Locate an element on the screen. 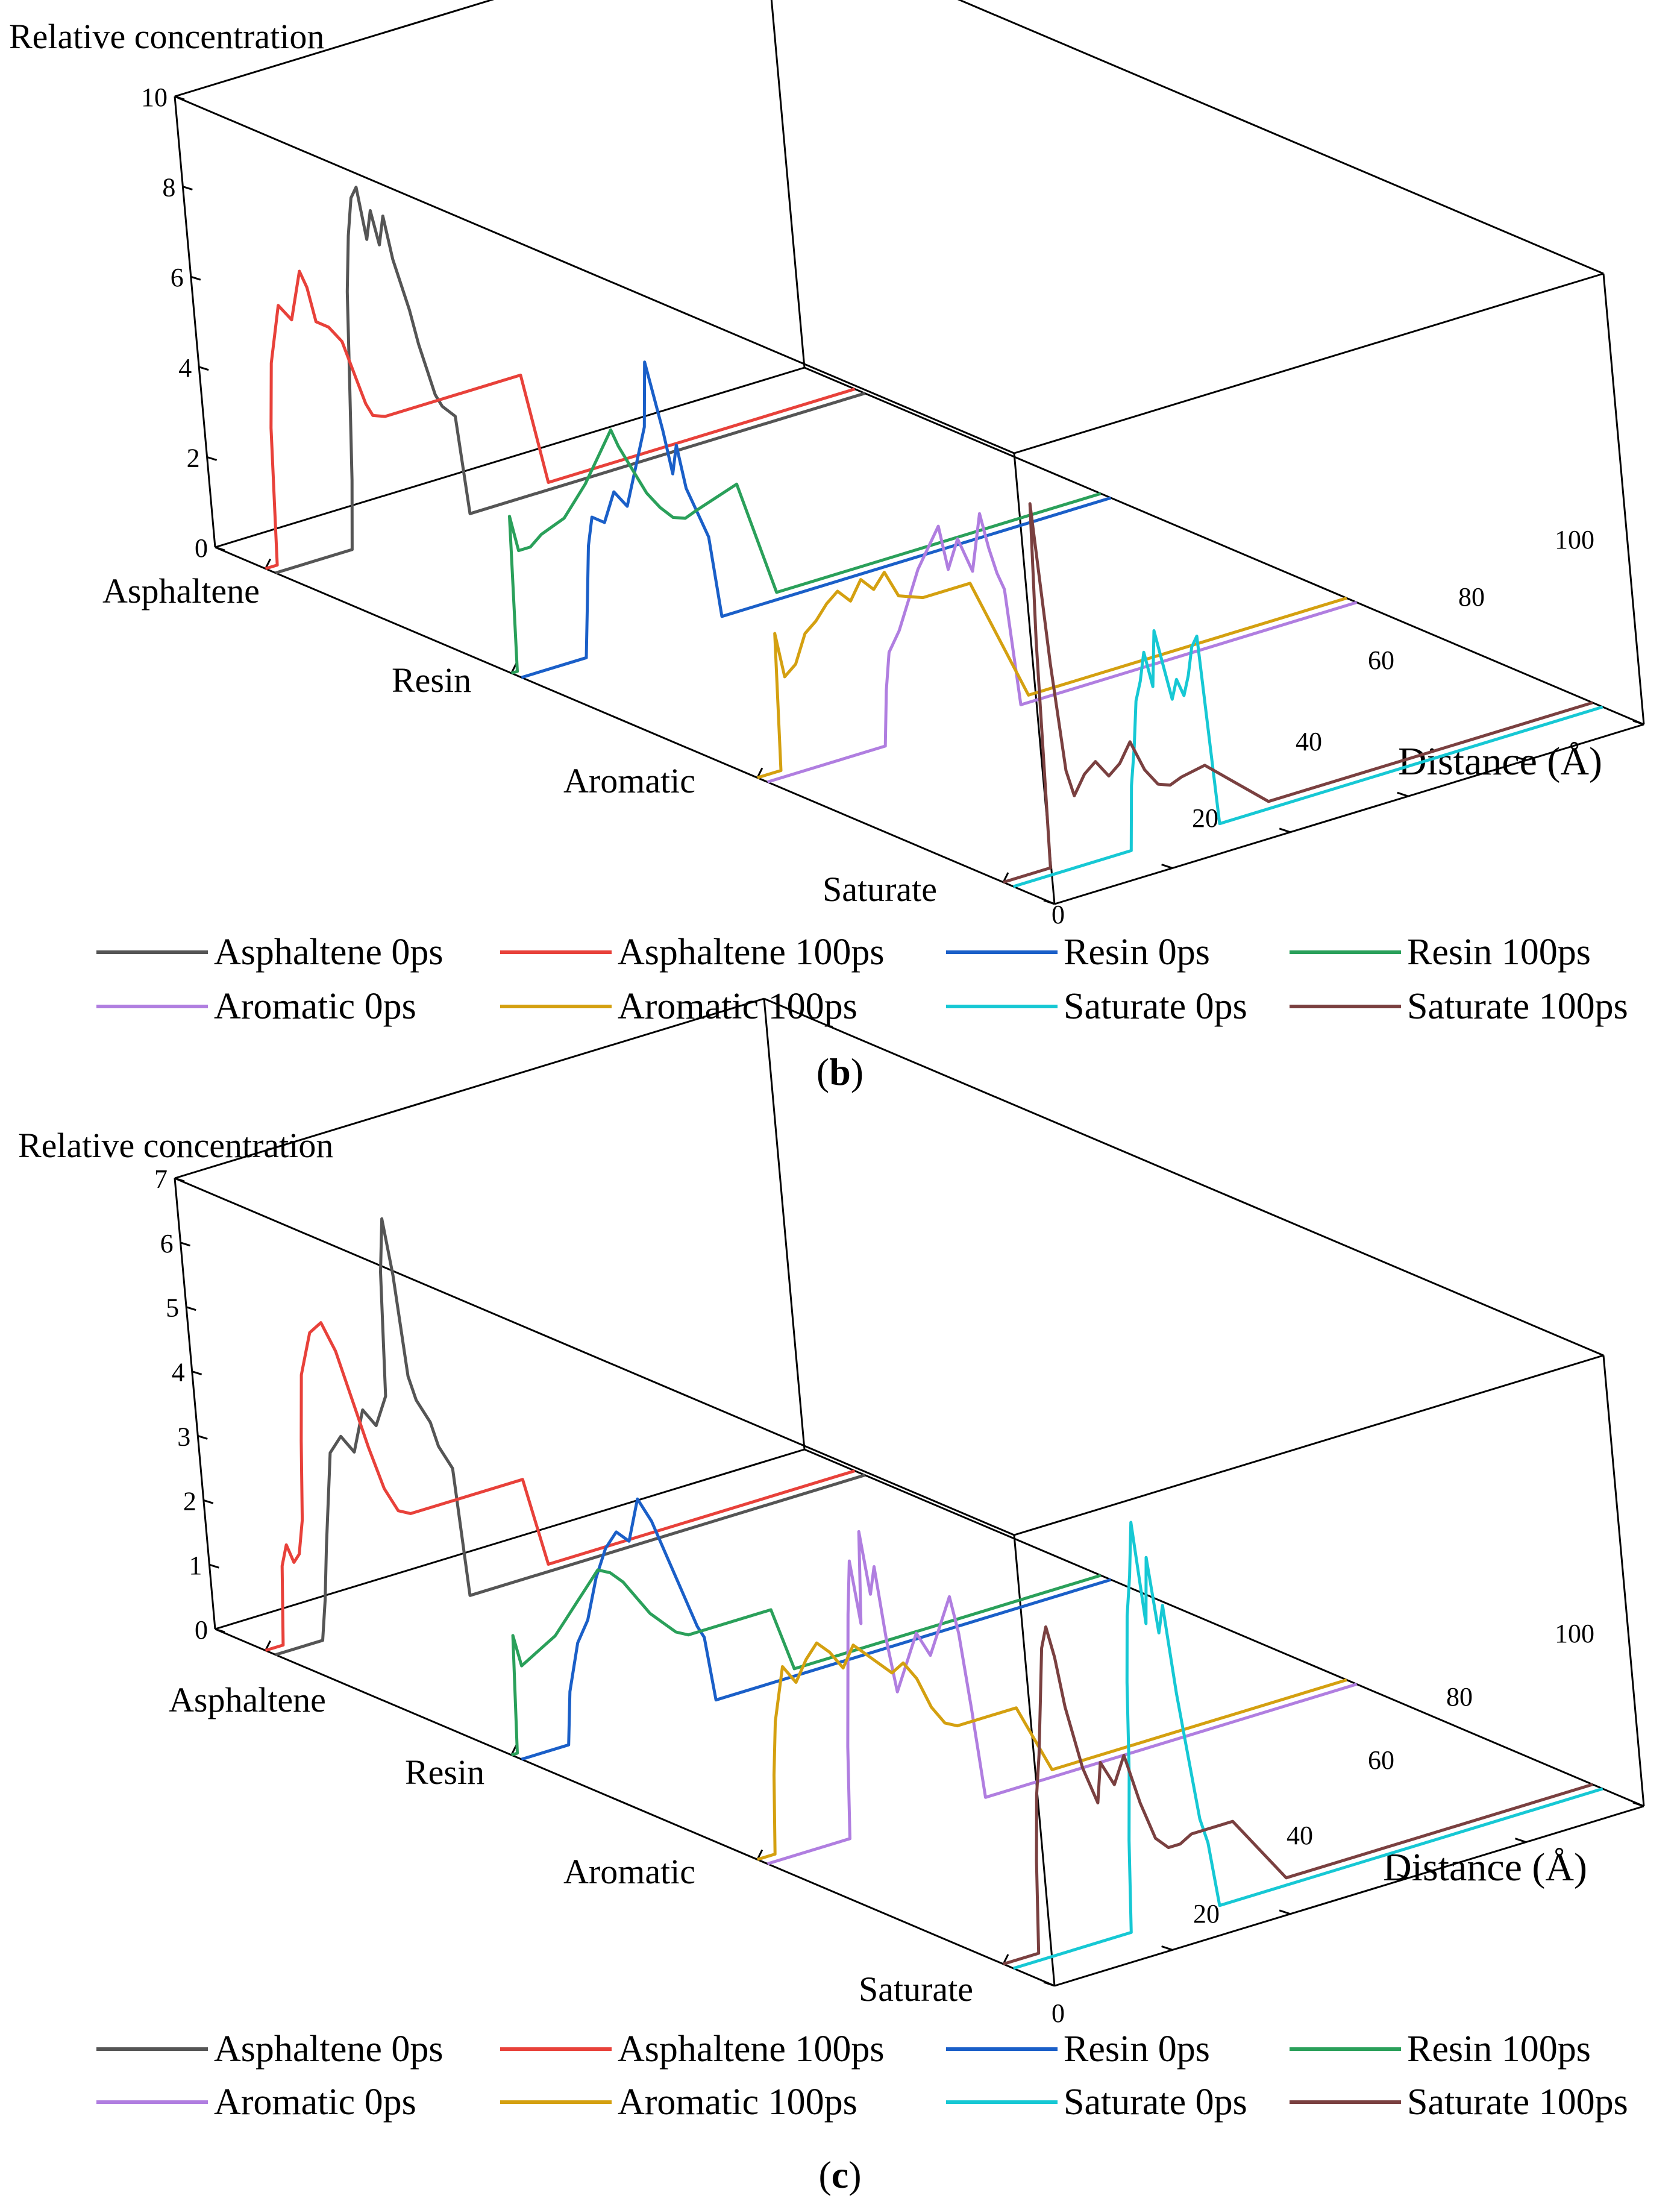 Image resolution: width=1680 pixels, height=2207 pixels. legend-label-5: Aromatic 100ps is located at coordinates (737, 2102).